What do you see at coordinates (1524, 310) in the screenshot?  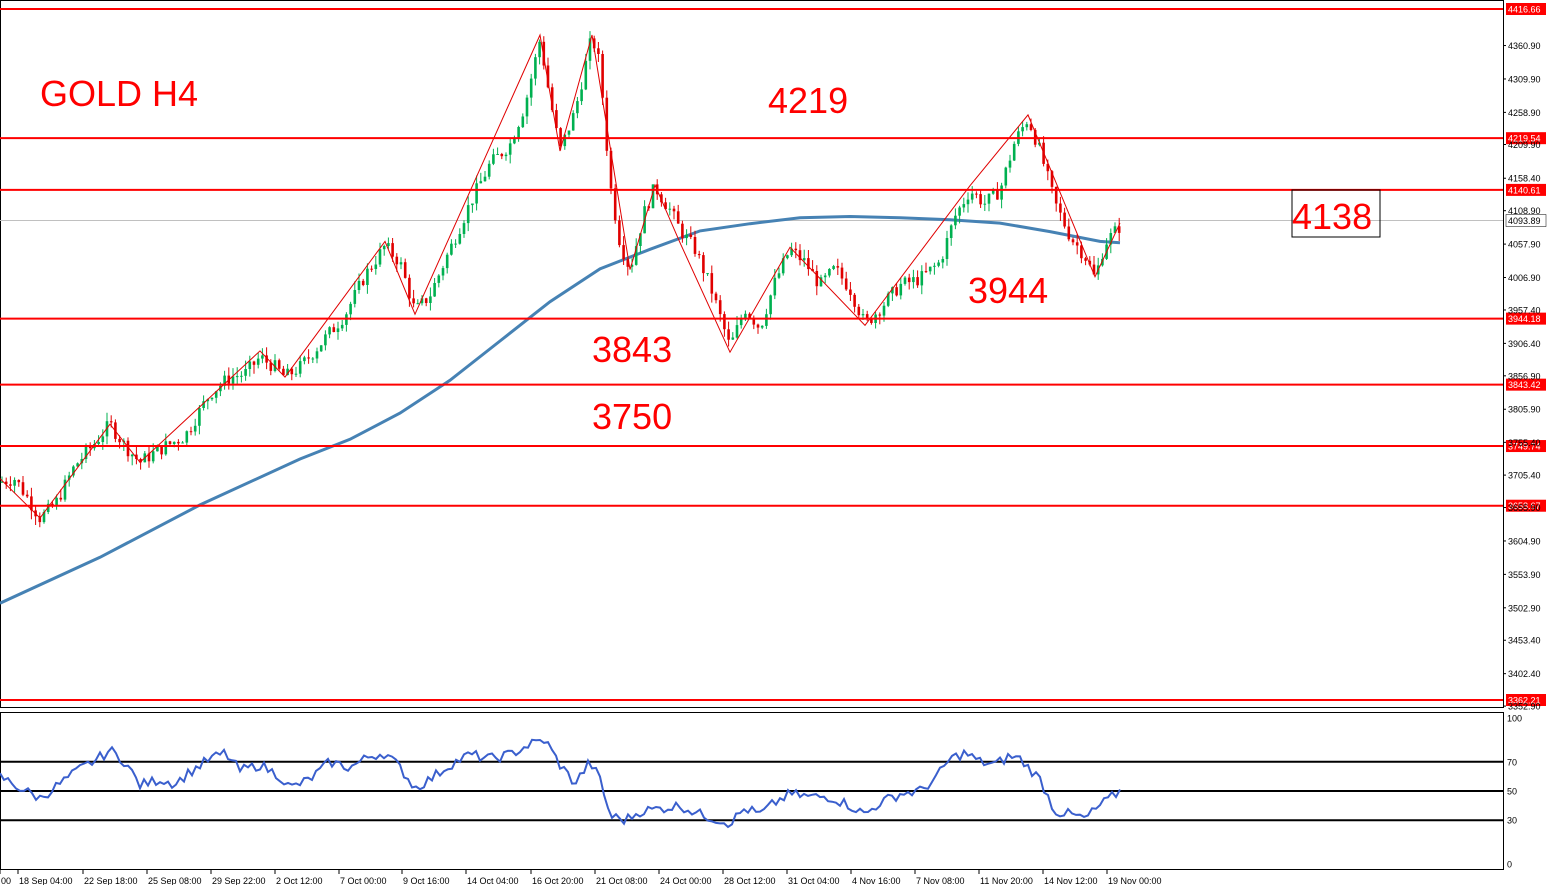 I see `price-tick-label: 3957.40` at bounding box center [1524, 310].